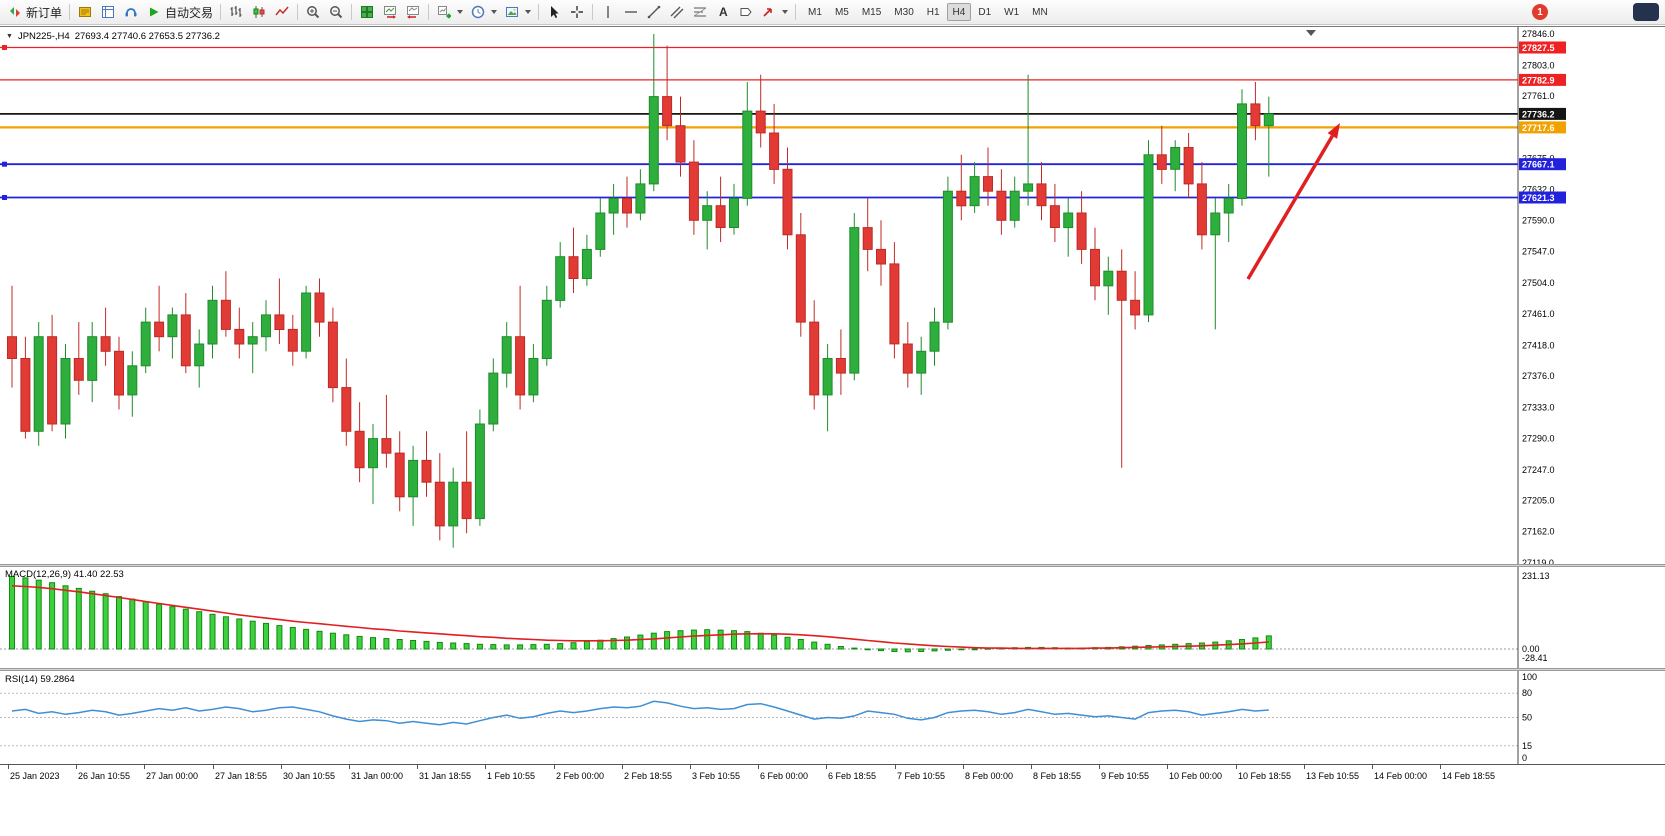 This screenshot has width=1665, height=836. I want to click on trendline-button, so click(654, 12).